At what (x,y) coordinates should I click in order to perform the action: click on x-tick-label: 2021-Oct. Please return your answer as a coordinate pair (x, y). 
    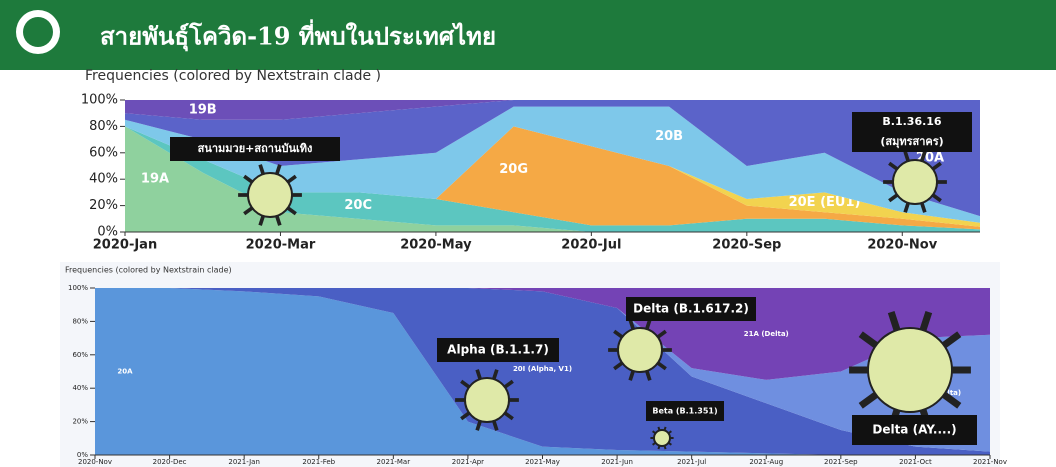
    Looking at the image, I should click on (915, 462).